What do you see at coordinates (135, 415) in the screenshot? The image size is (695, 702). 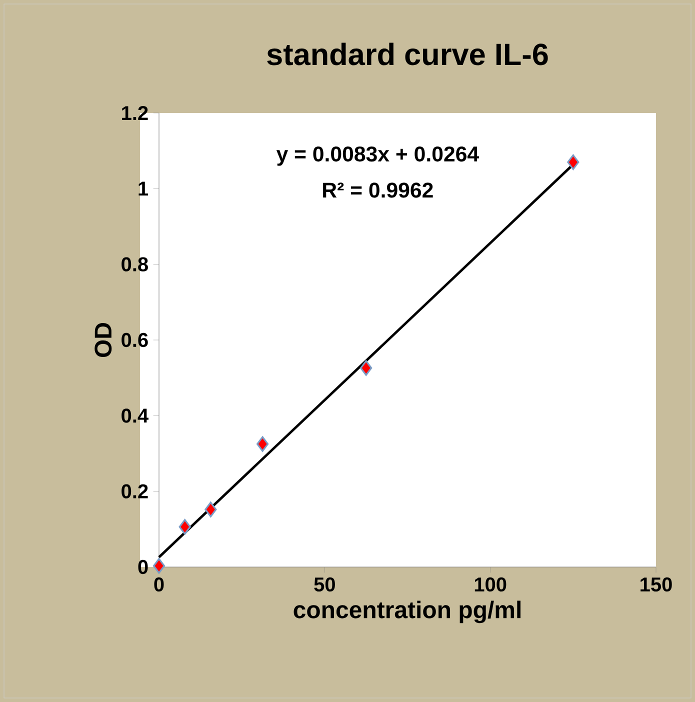 I see `y-tick-label: 0.4` at bounding box center [135, 415].